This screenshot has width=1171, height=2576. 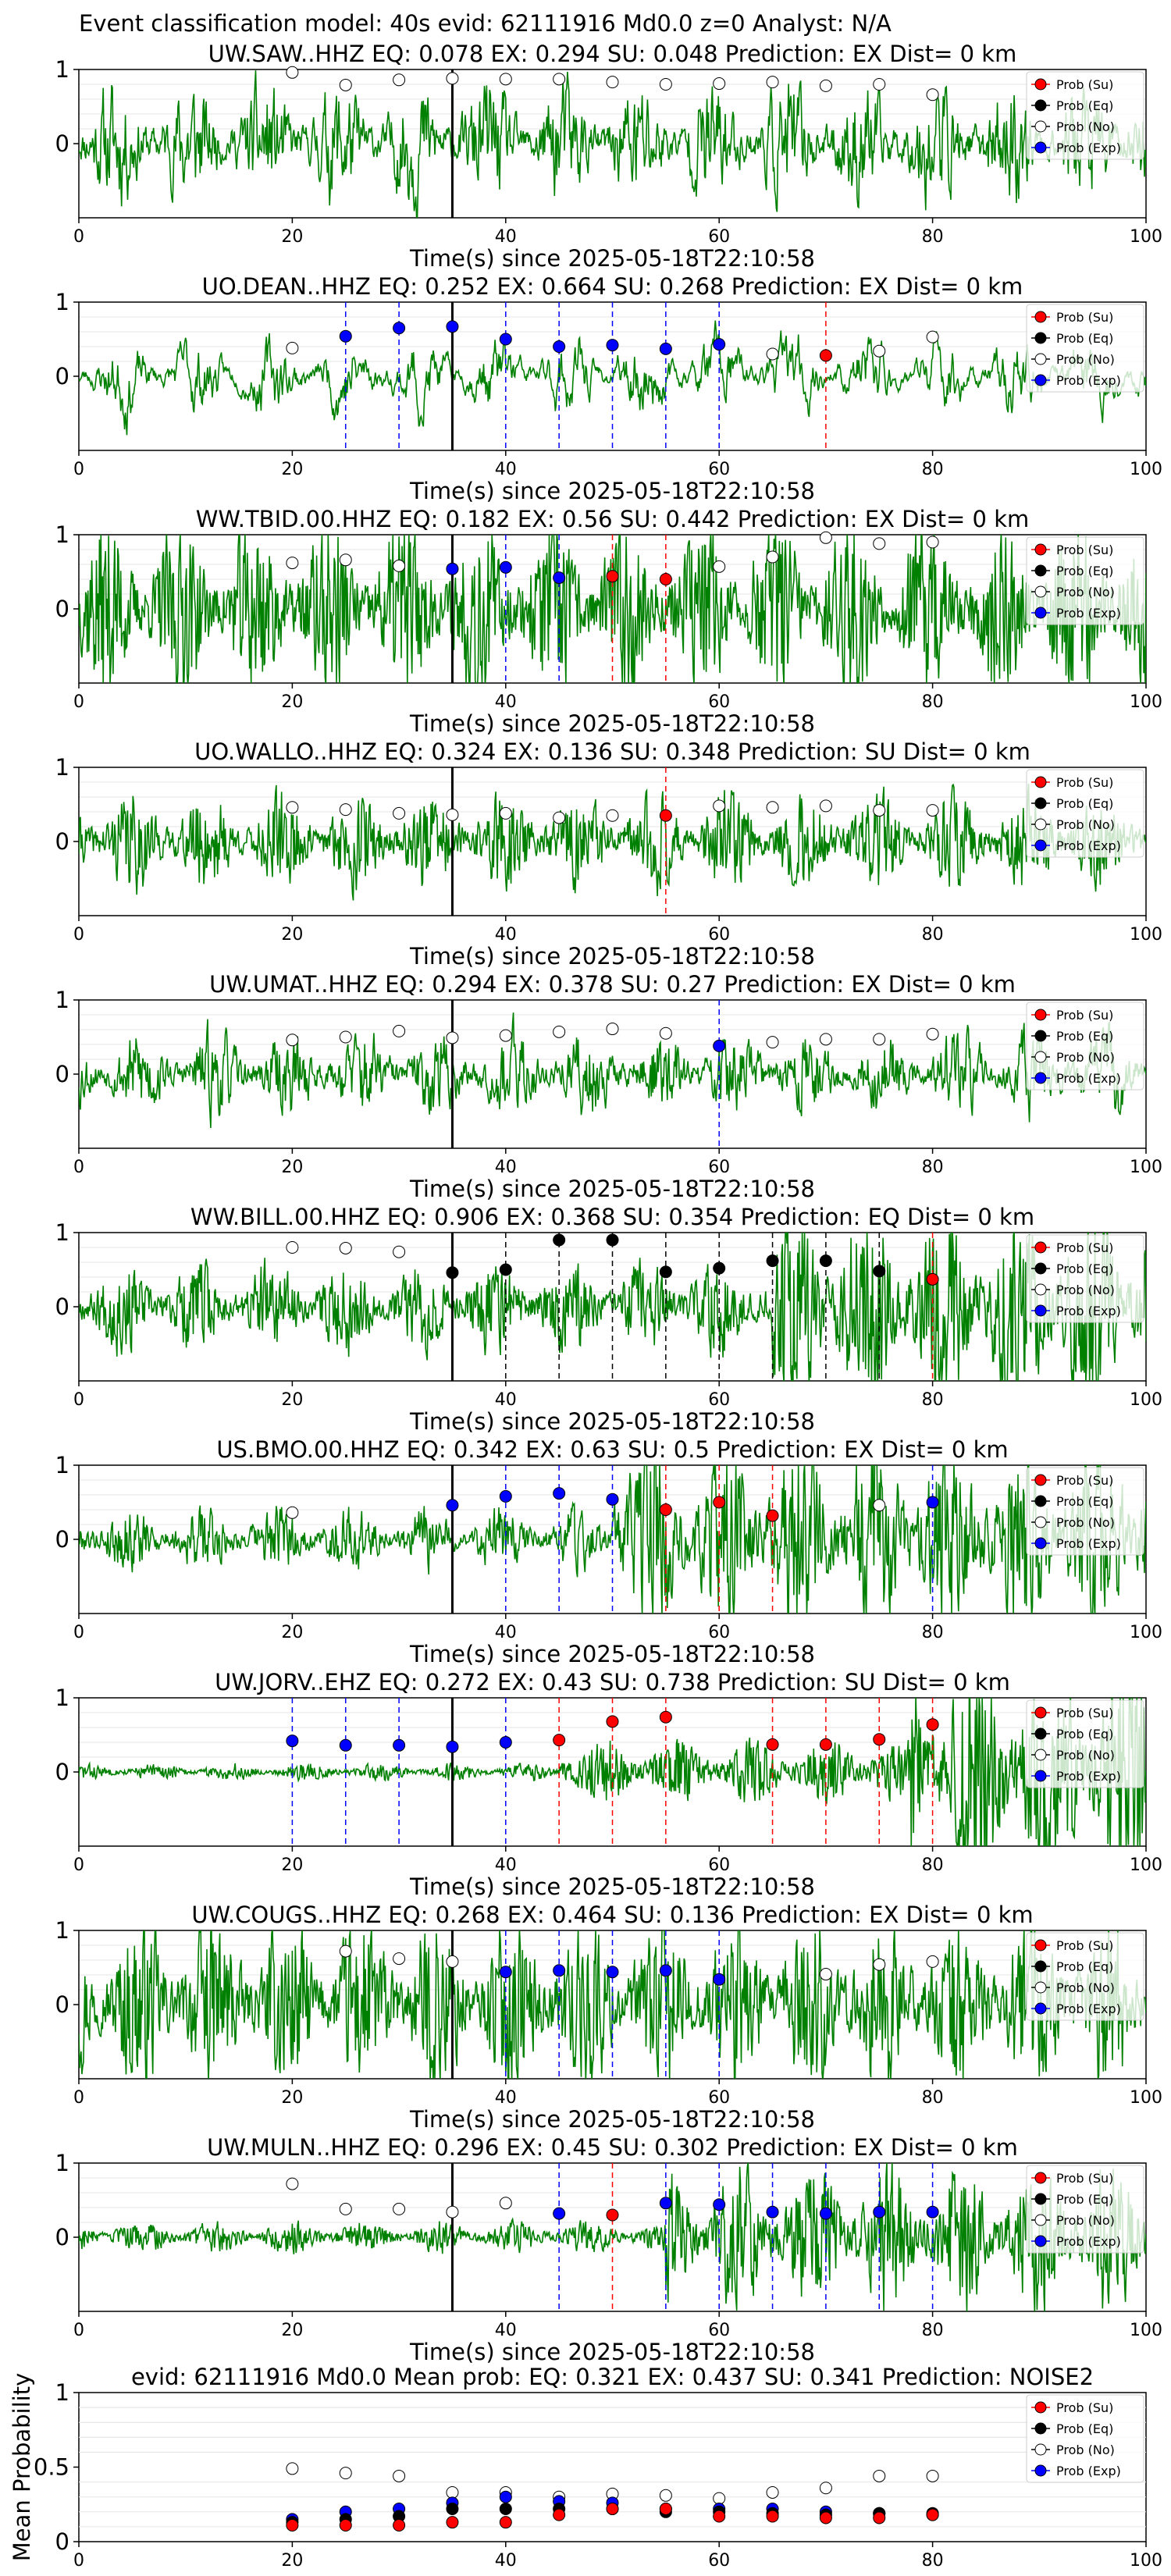 I want to click on x-tick-label: 20, so click(x=292, y=1167).